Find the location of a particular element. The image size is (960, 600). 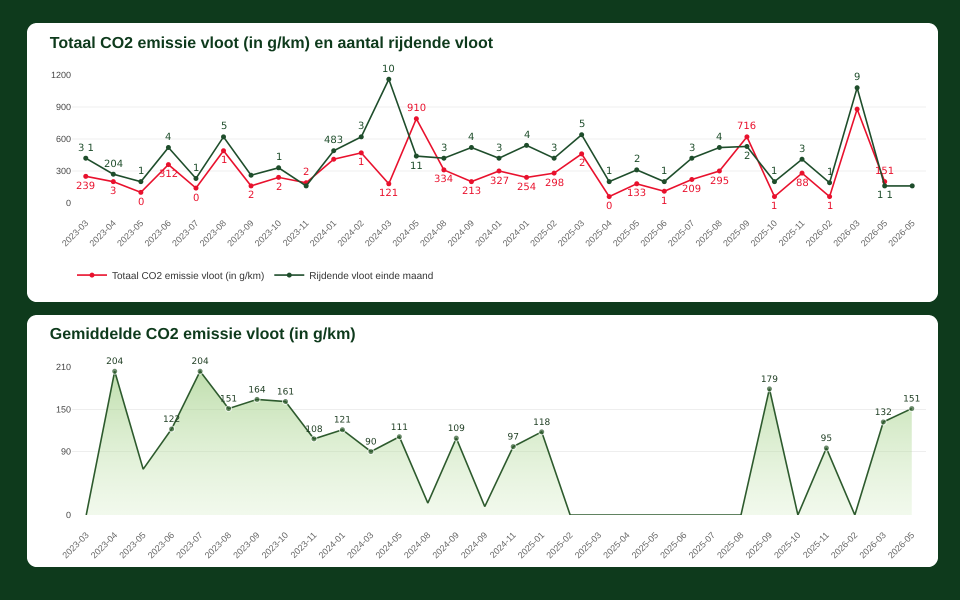

annotation: 483 is located at coordinates (334, 140).